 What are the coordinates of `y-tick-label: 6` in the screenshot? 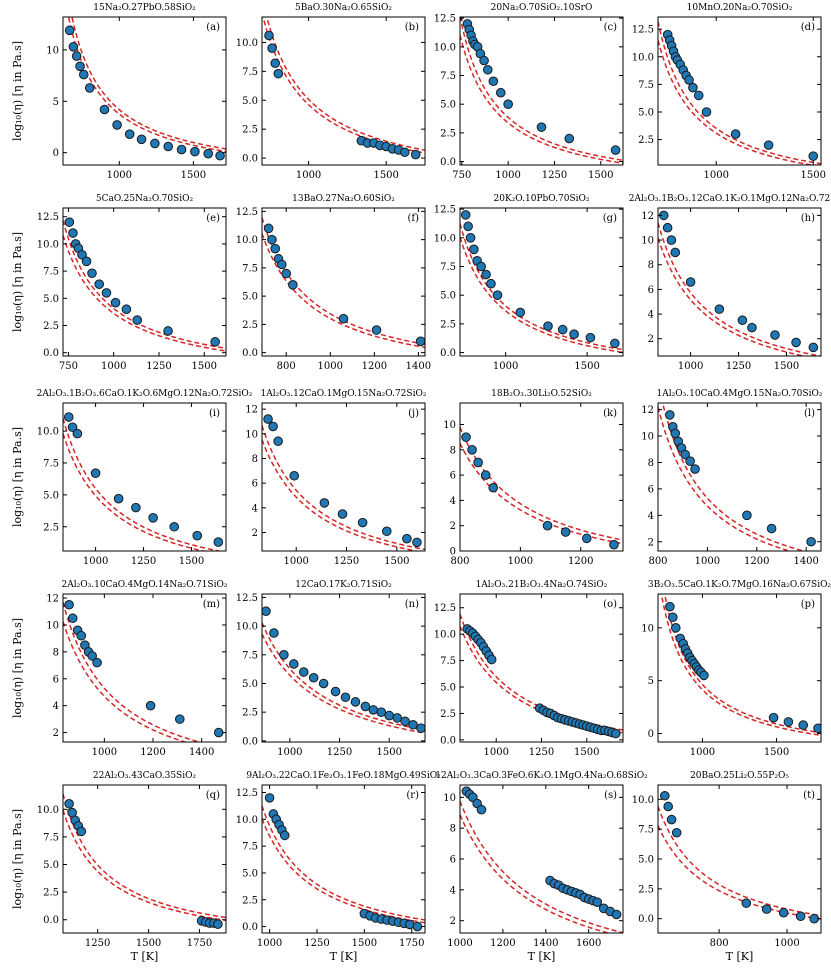 It's located at (56, 679).